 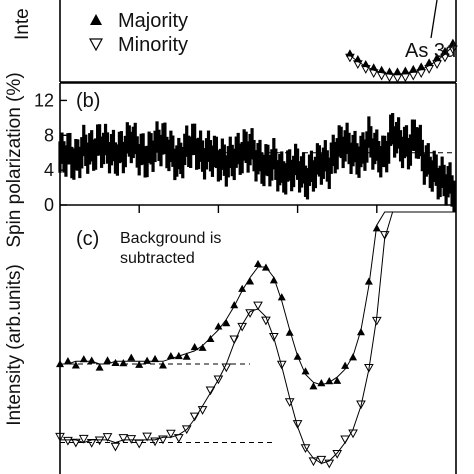 I want to click on legend-majority-label: Majority, so click(x=153, y=21).